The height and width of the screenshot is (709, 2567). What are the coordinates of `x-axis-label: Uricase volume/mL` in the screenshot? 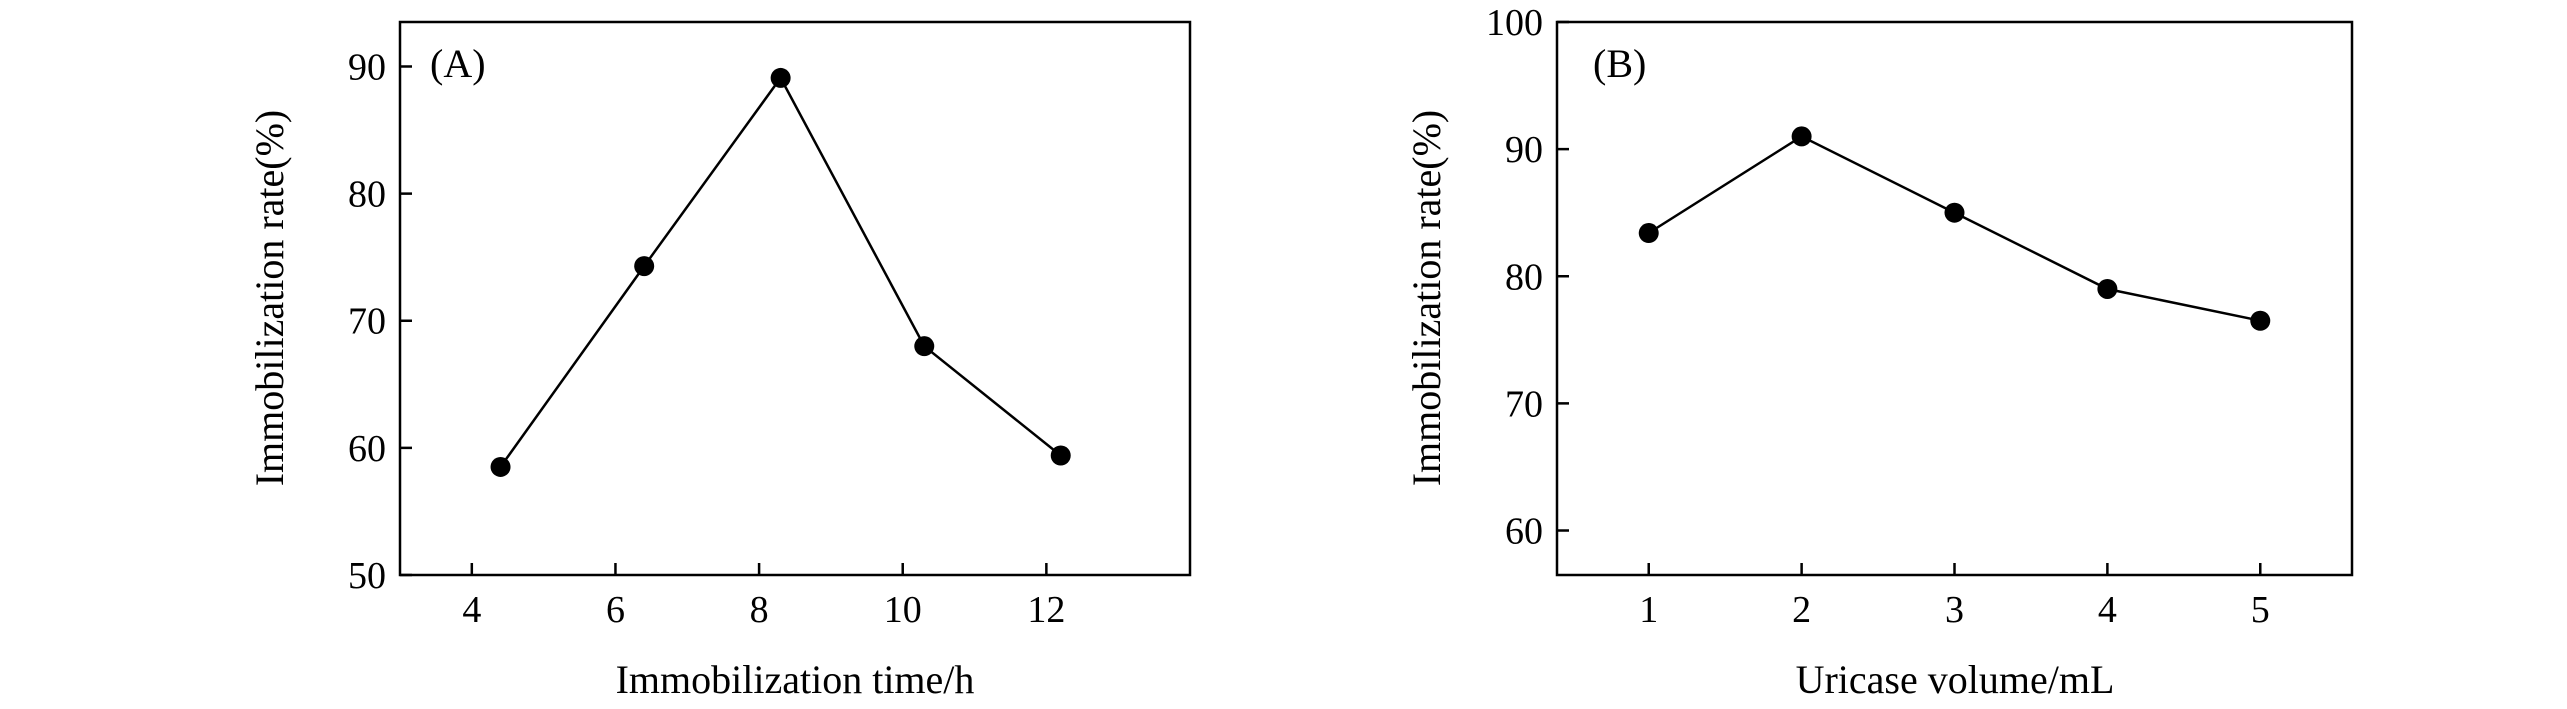 It's located at (1955, 679).